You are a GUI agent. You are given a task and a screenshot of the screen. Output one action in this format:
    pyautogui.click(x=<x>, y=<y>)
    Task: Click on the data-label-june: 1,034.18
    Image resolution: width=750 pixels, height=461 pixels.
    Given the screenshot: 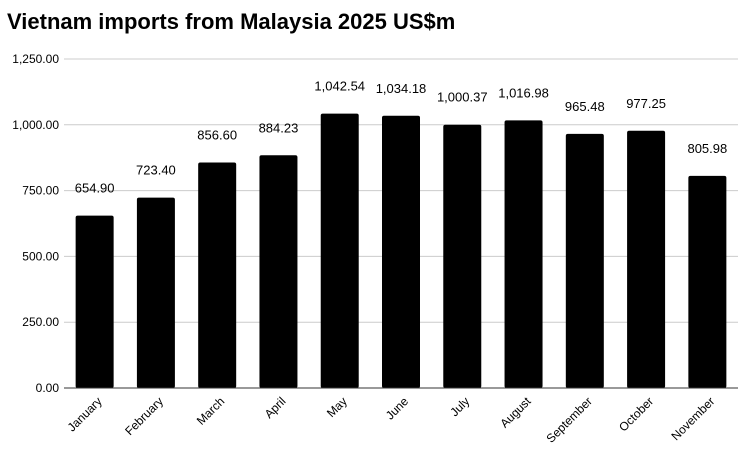 What is the action you would take?
    pyautogui.click(x=401, y=88)
    